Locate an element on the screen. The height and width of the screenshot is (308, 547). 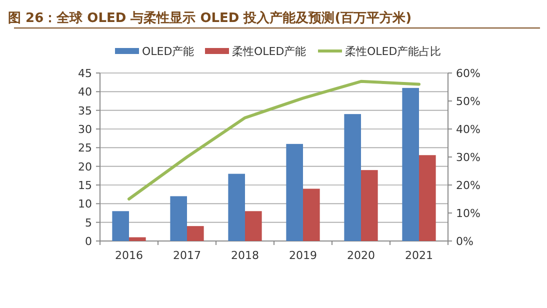
y-tick-label: 35 is located at coordinates (85, 111).